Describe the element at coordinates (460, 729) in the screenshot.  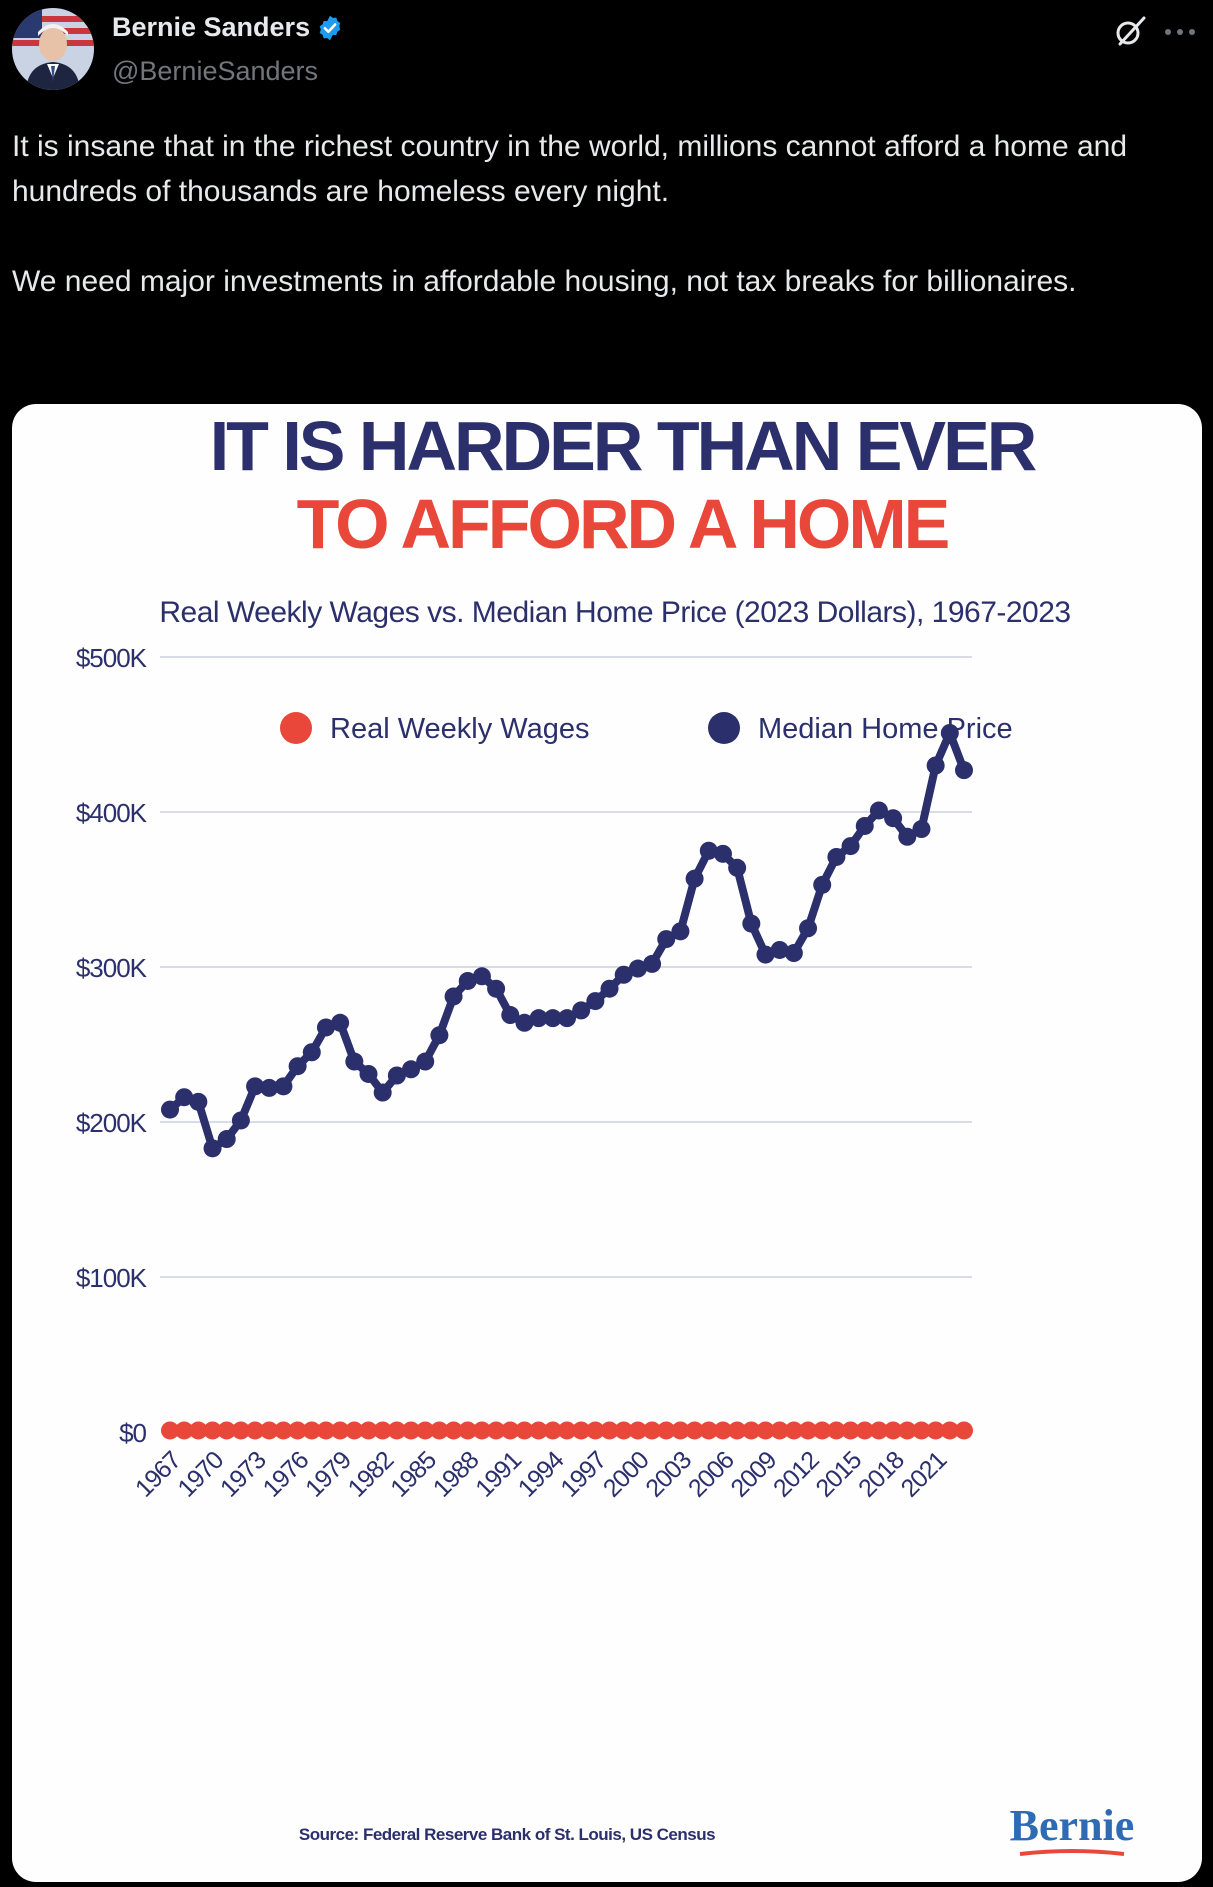
I see `legend-label-wages: Real Weekly Wages` at that location.